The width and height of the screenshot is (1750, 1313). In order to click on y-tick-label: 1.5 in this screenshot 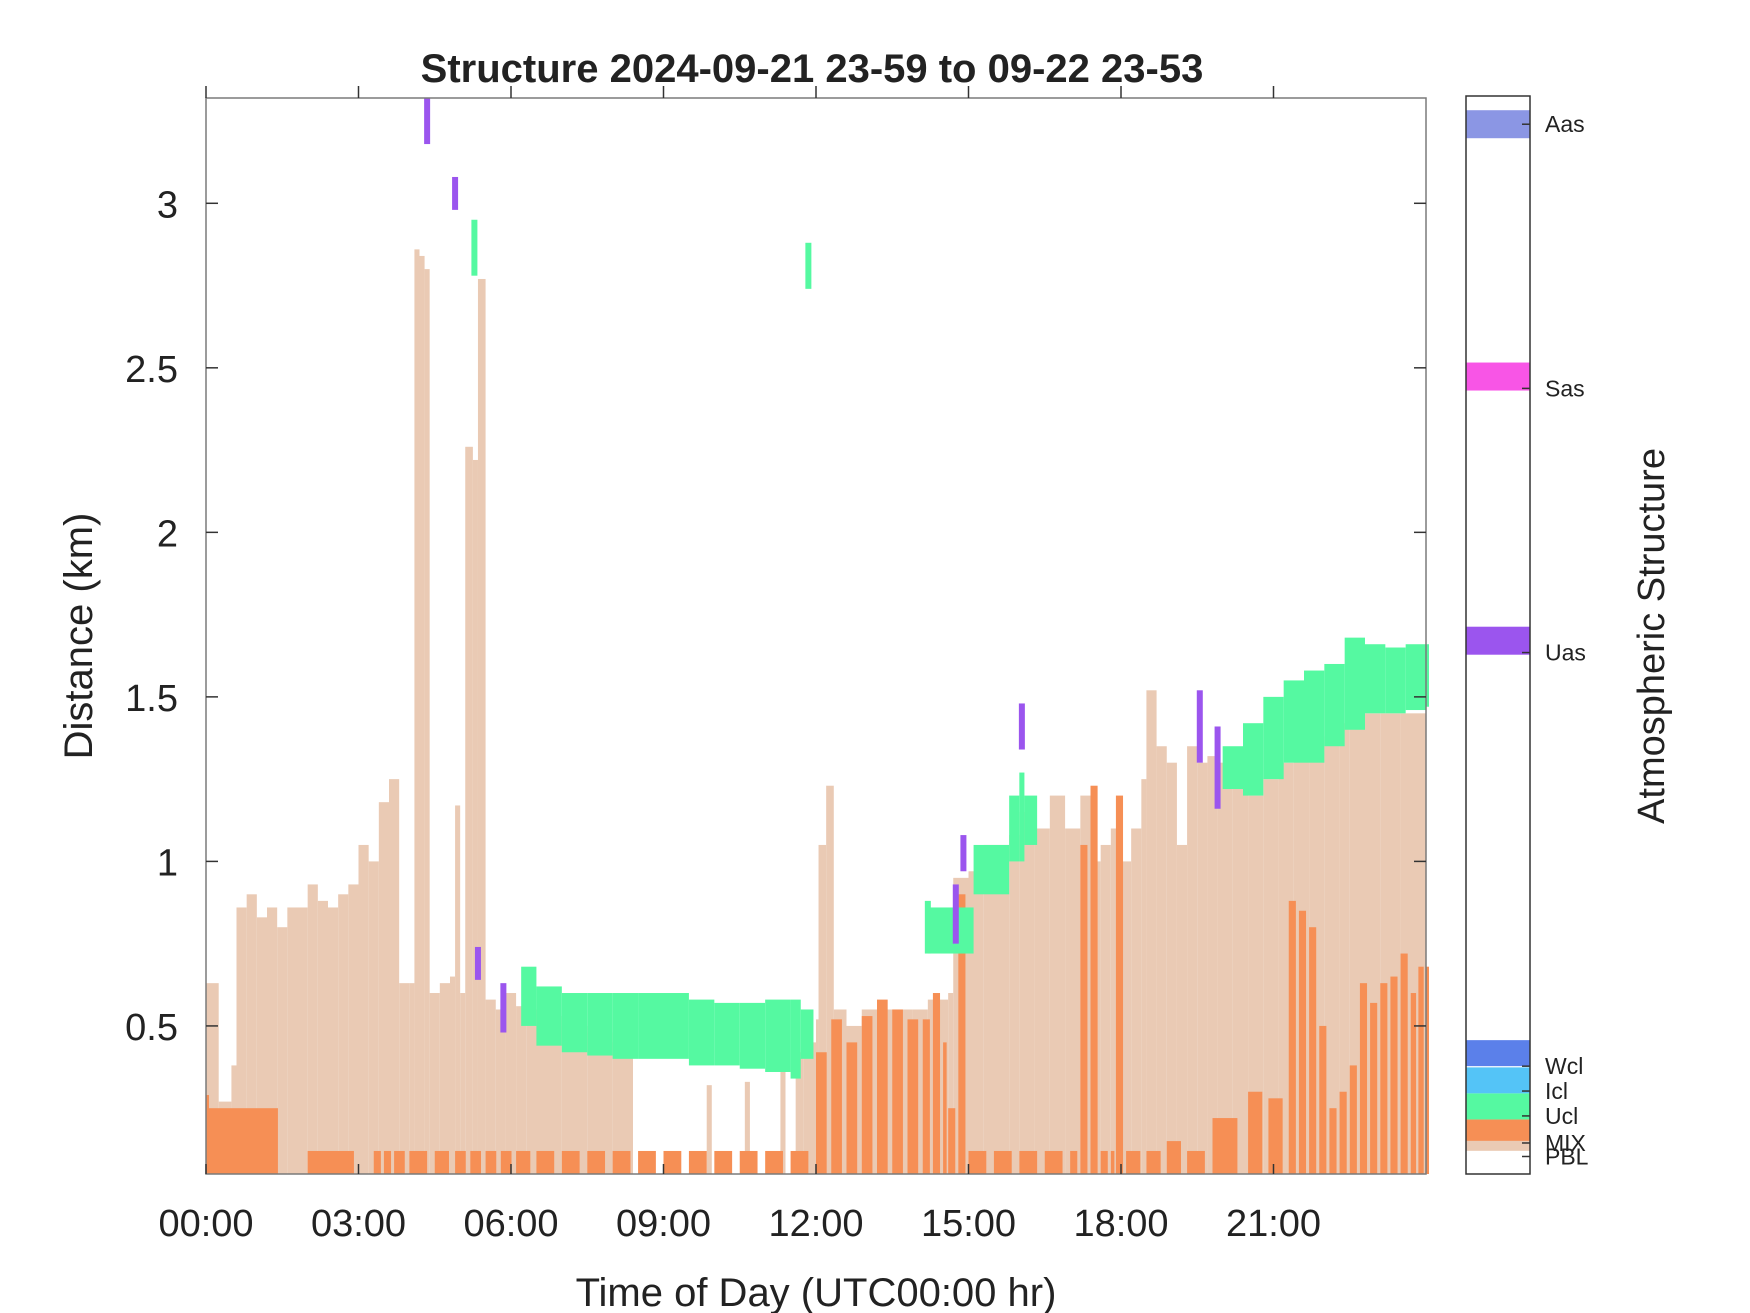, I will do `click(151, 699)`.